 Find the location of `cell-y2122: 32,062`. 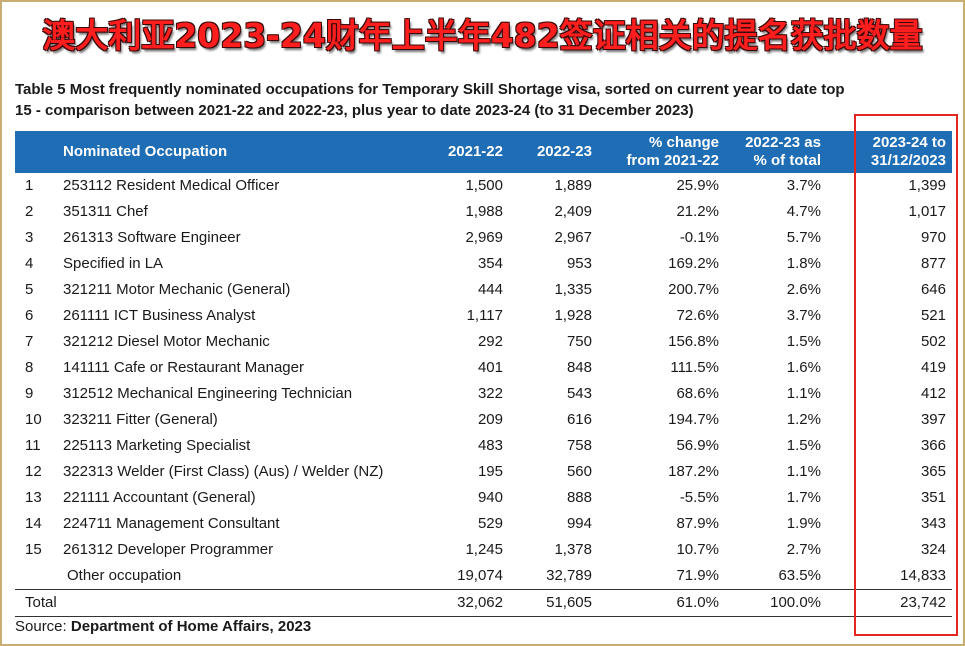

cell-y2122: 32,062 is located at coordinates (480, 602).